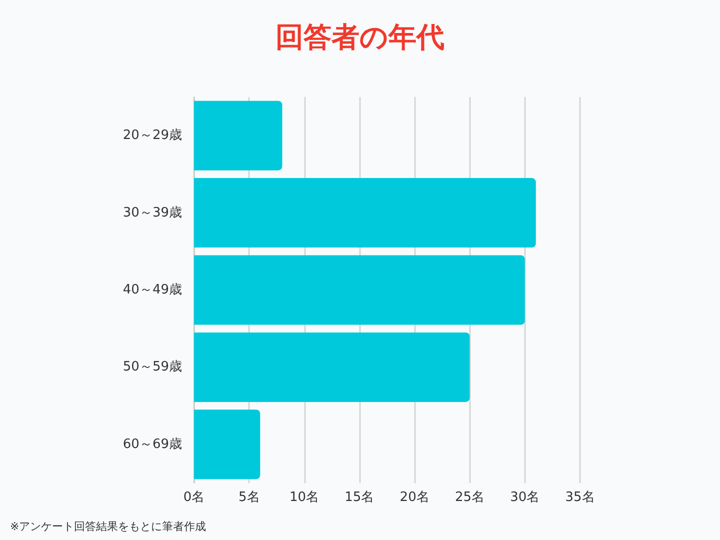 This screenshot has height=540, width=720. I want to click on x-tick-label: 15名, so click(359, 497).